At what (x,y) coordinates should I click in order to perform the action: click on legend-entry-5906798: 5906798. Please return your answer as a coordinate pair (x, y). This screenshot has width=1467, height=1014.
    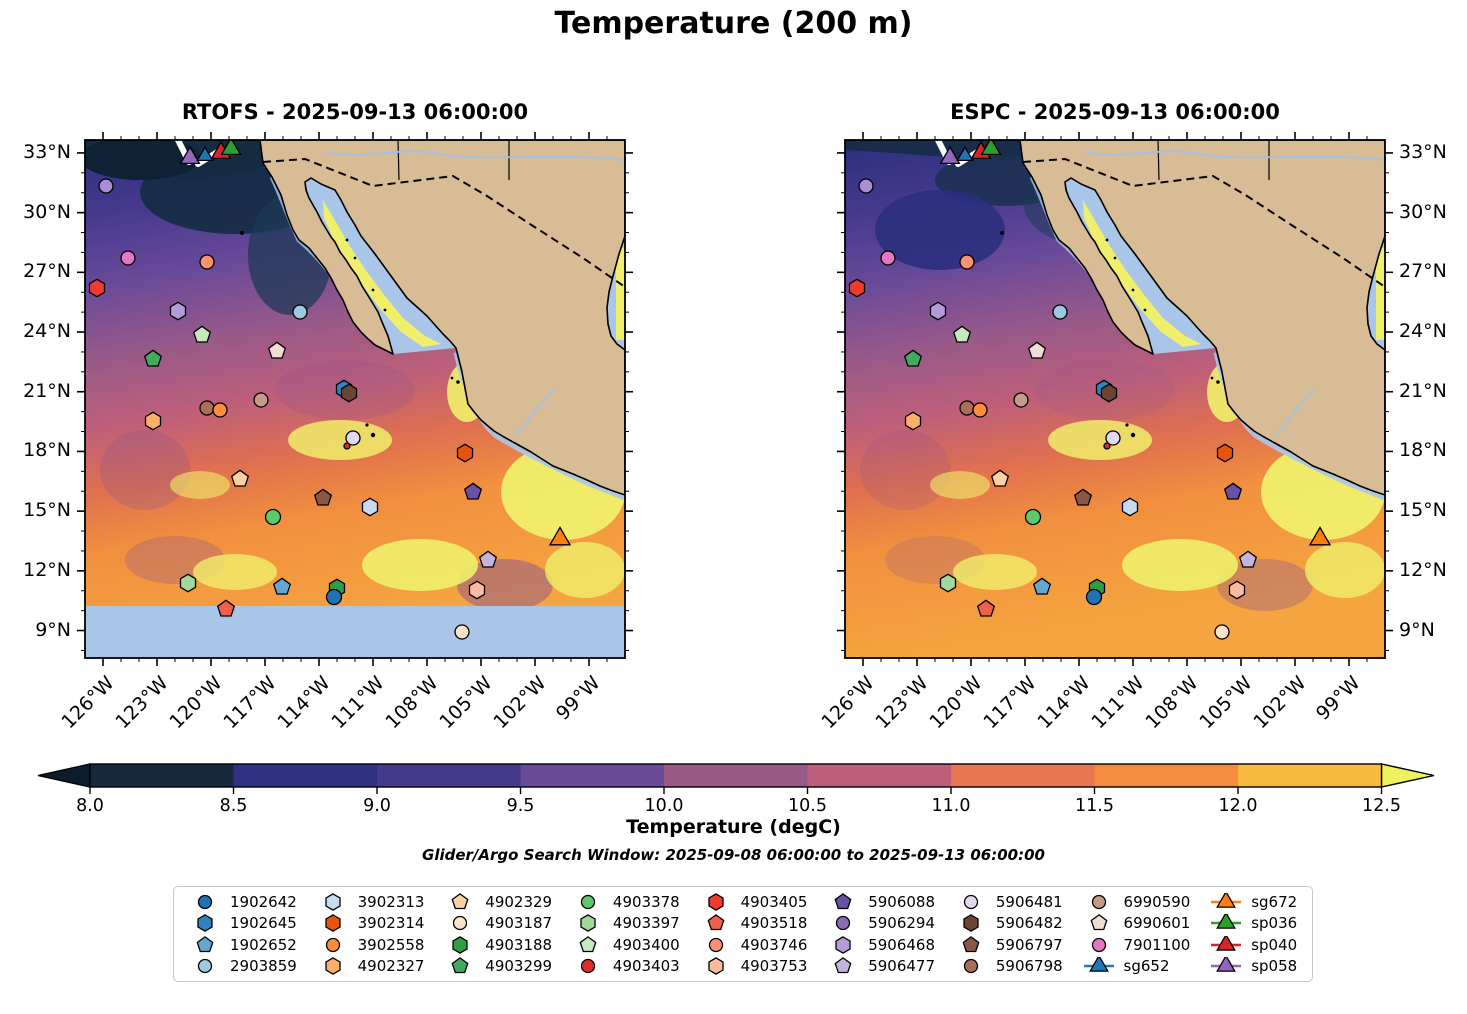
    Looking at the image, I should click on (1009, 966).